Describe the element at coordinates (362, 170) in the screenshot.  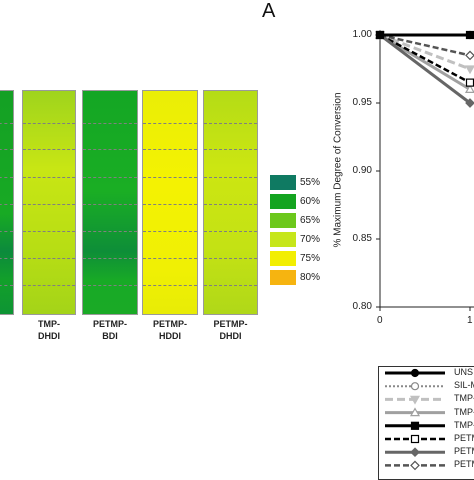
I see `y-tick-label: 0.90` at that location.